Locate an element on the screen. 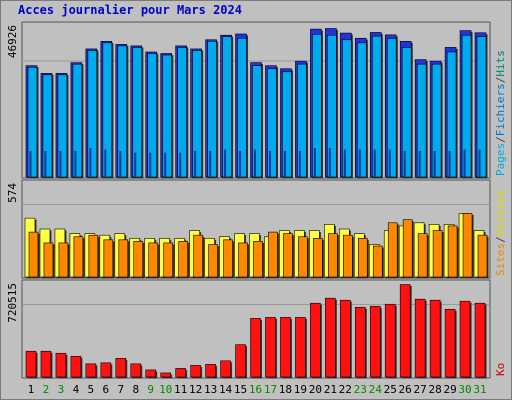 The width and height of the screenshot is (512, 400). legend-entry-2-3: Visites is located at coordinates (500, 213).